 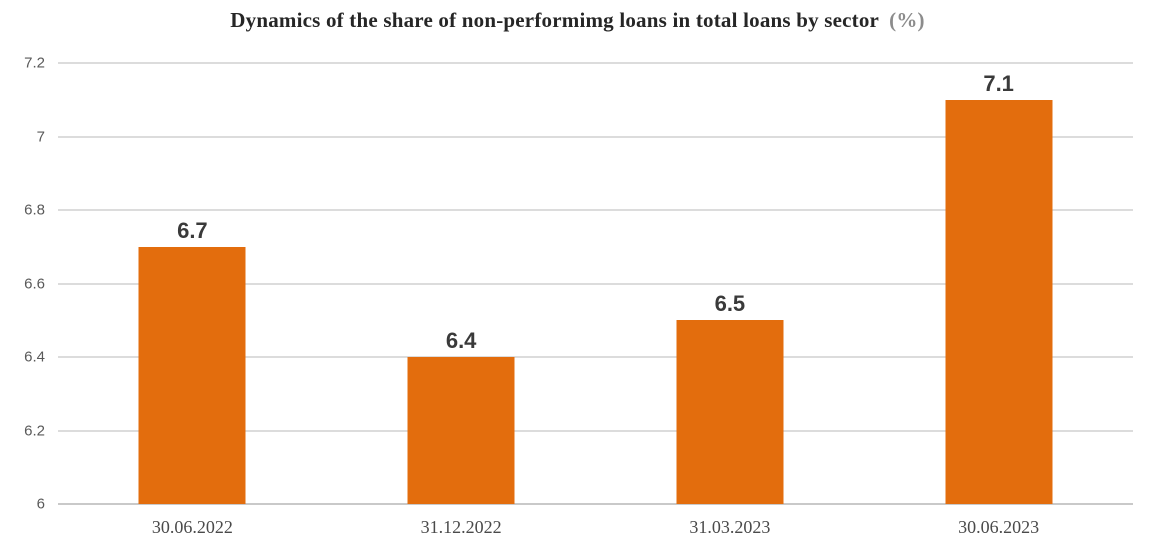 I want to click on bar-31.12.2022, so click(x=461, y=430).